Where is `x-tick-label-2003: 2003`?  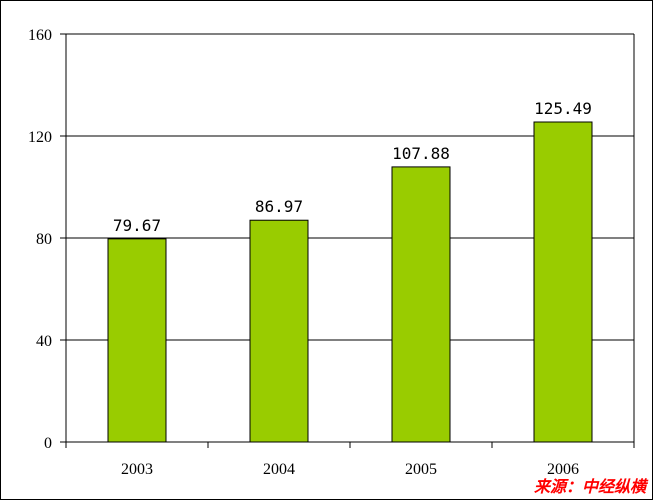 x-tick-label-2003: 2003 is located at coordinates (137, 469).